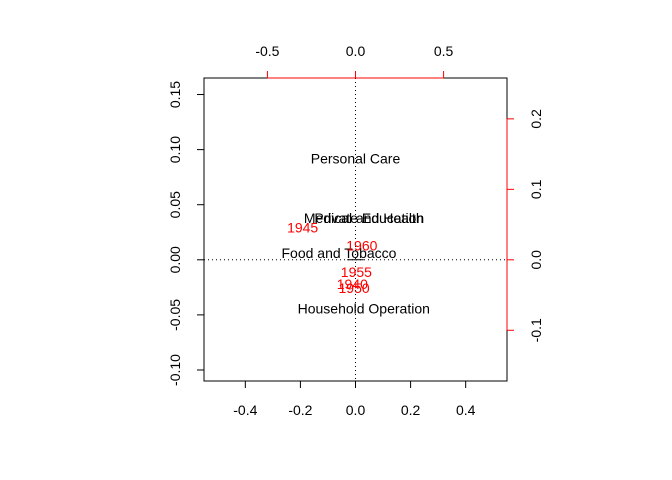  What do you see at coordinates (175, 204) in the screenshot?
I see `left-axis-tick-label: 0.05` at bounding box center [175, 204].